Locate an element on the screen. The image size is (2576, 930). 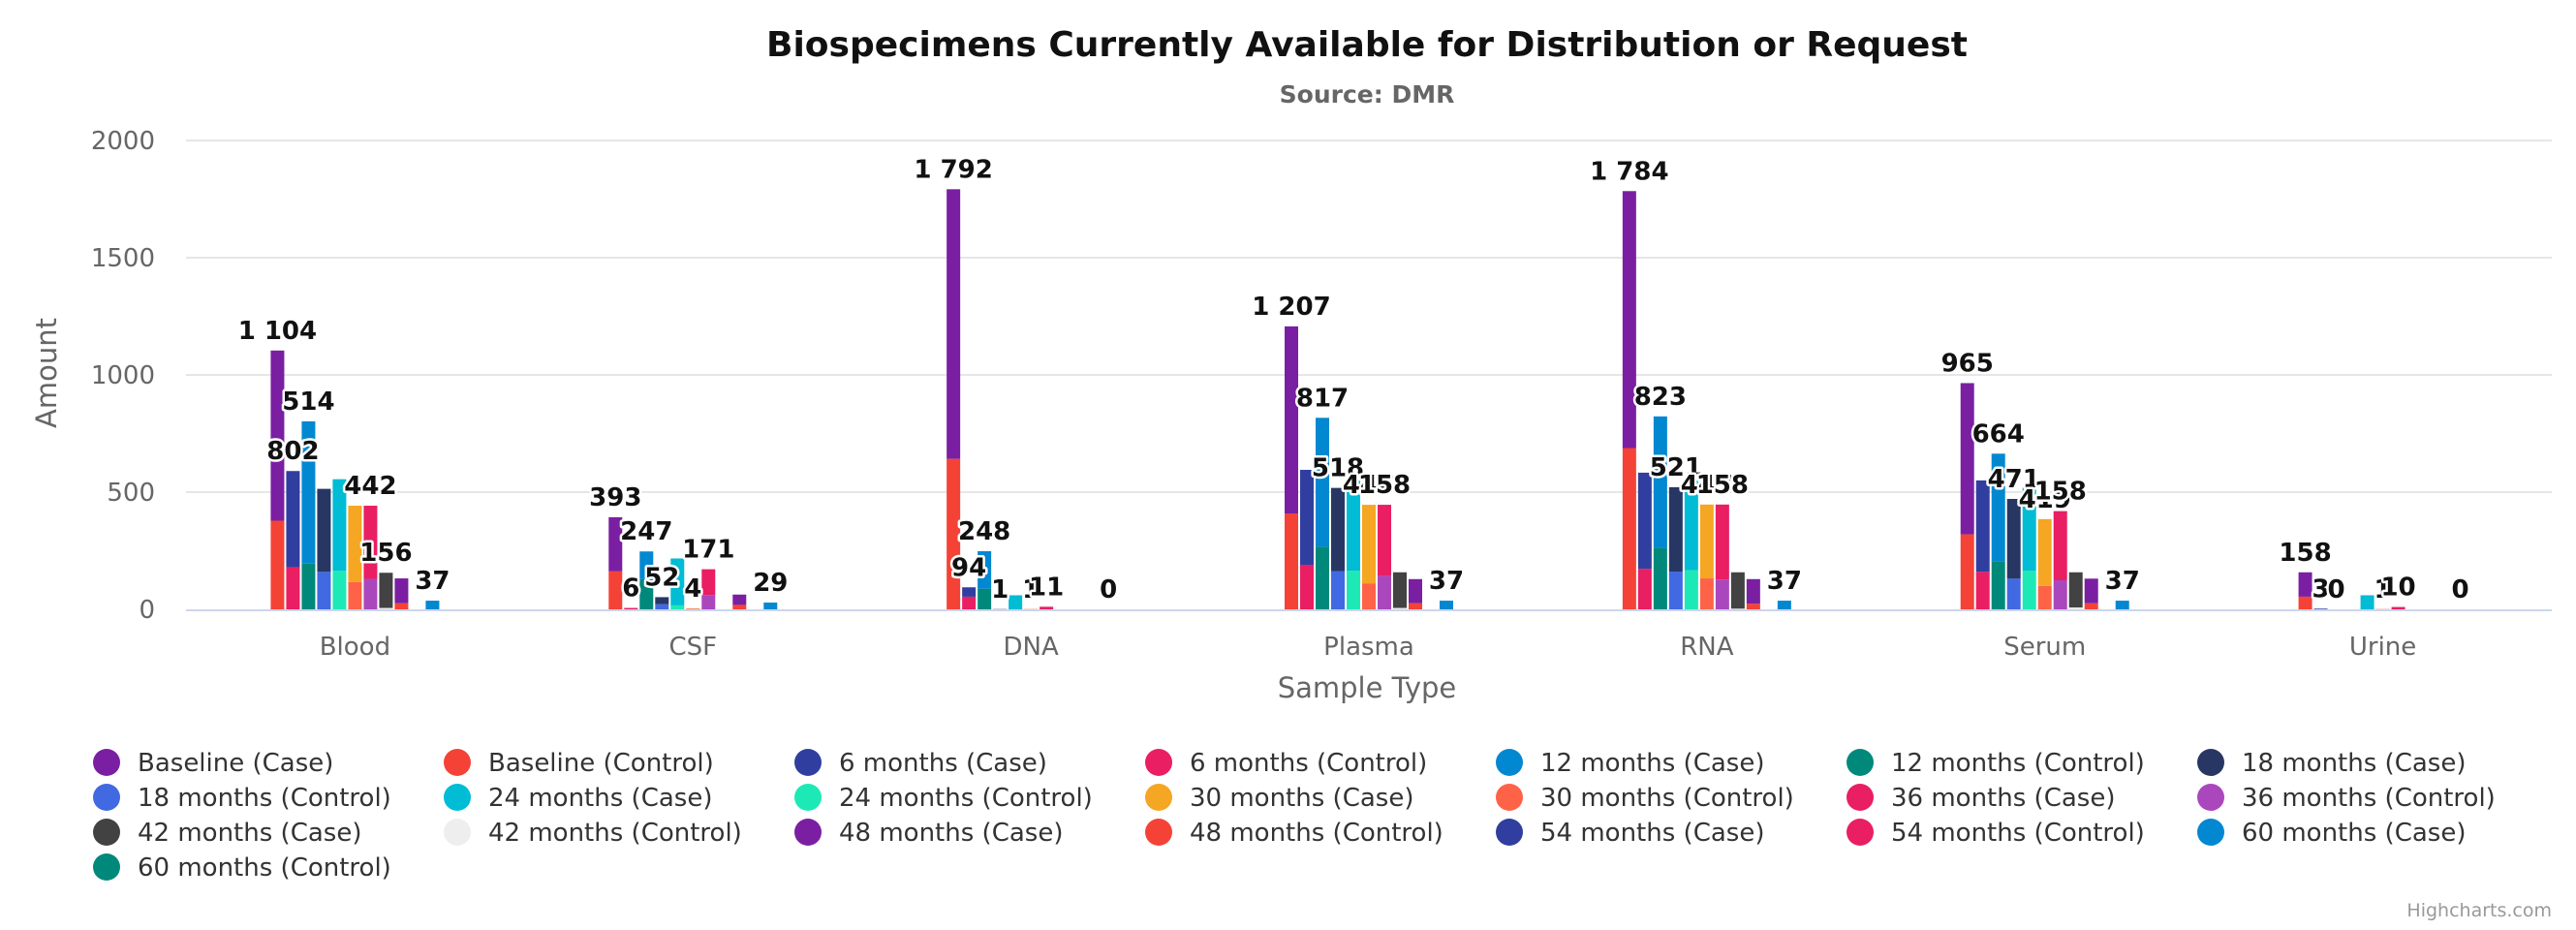
legend-item: 18 months (Control) is located at coordinates (242, 798).